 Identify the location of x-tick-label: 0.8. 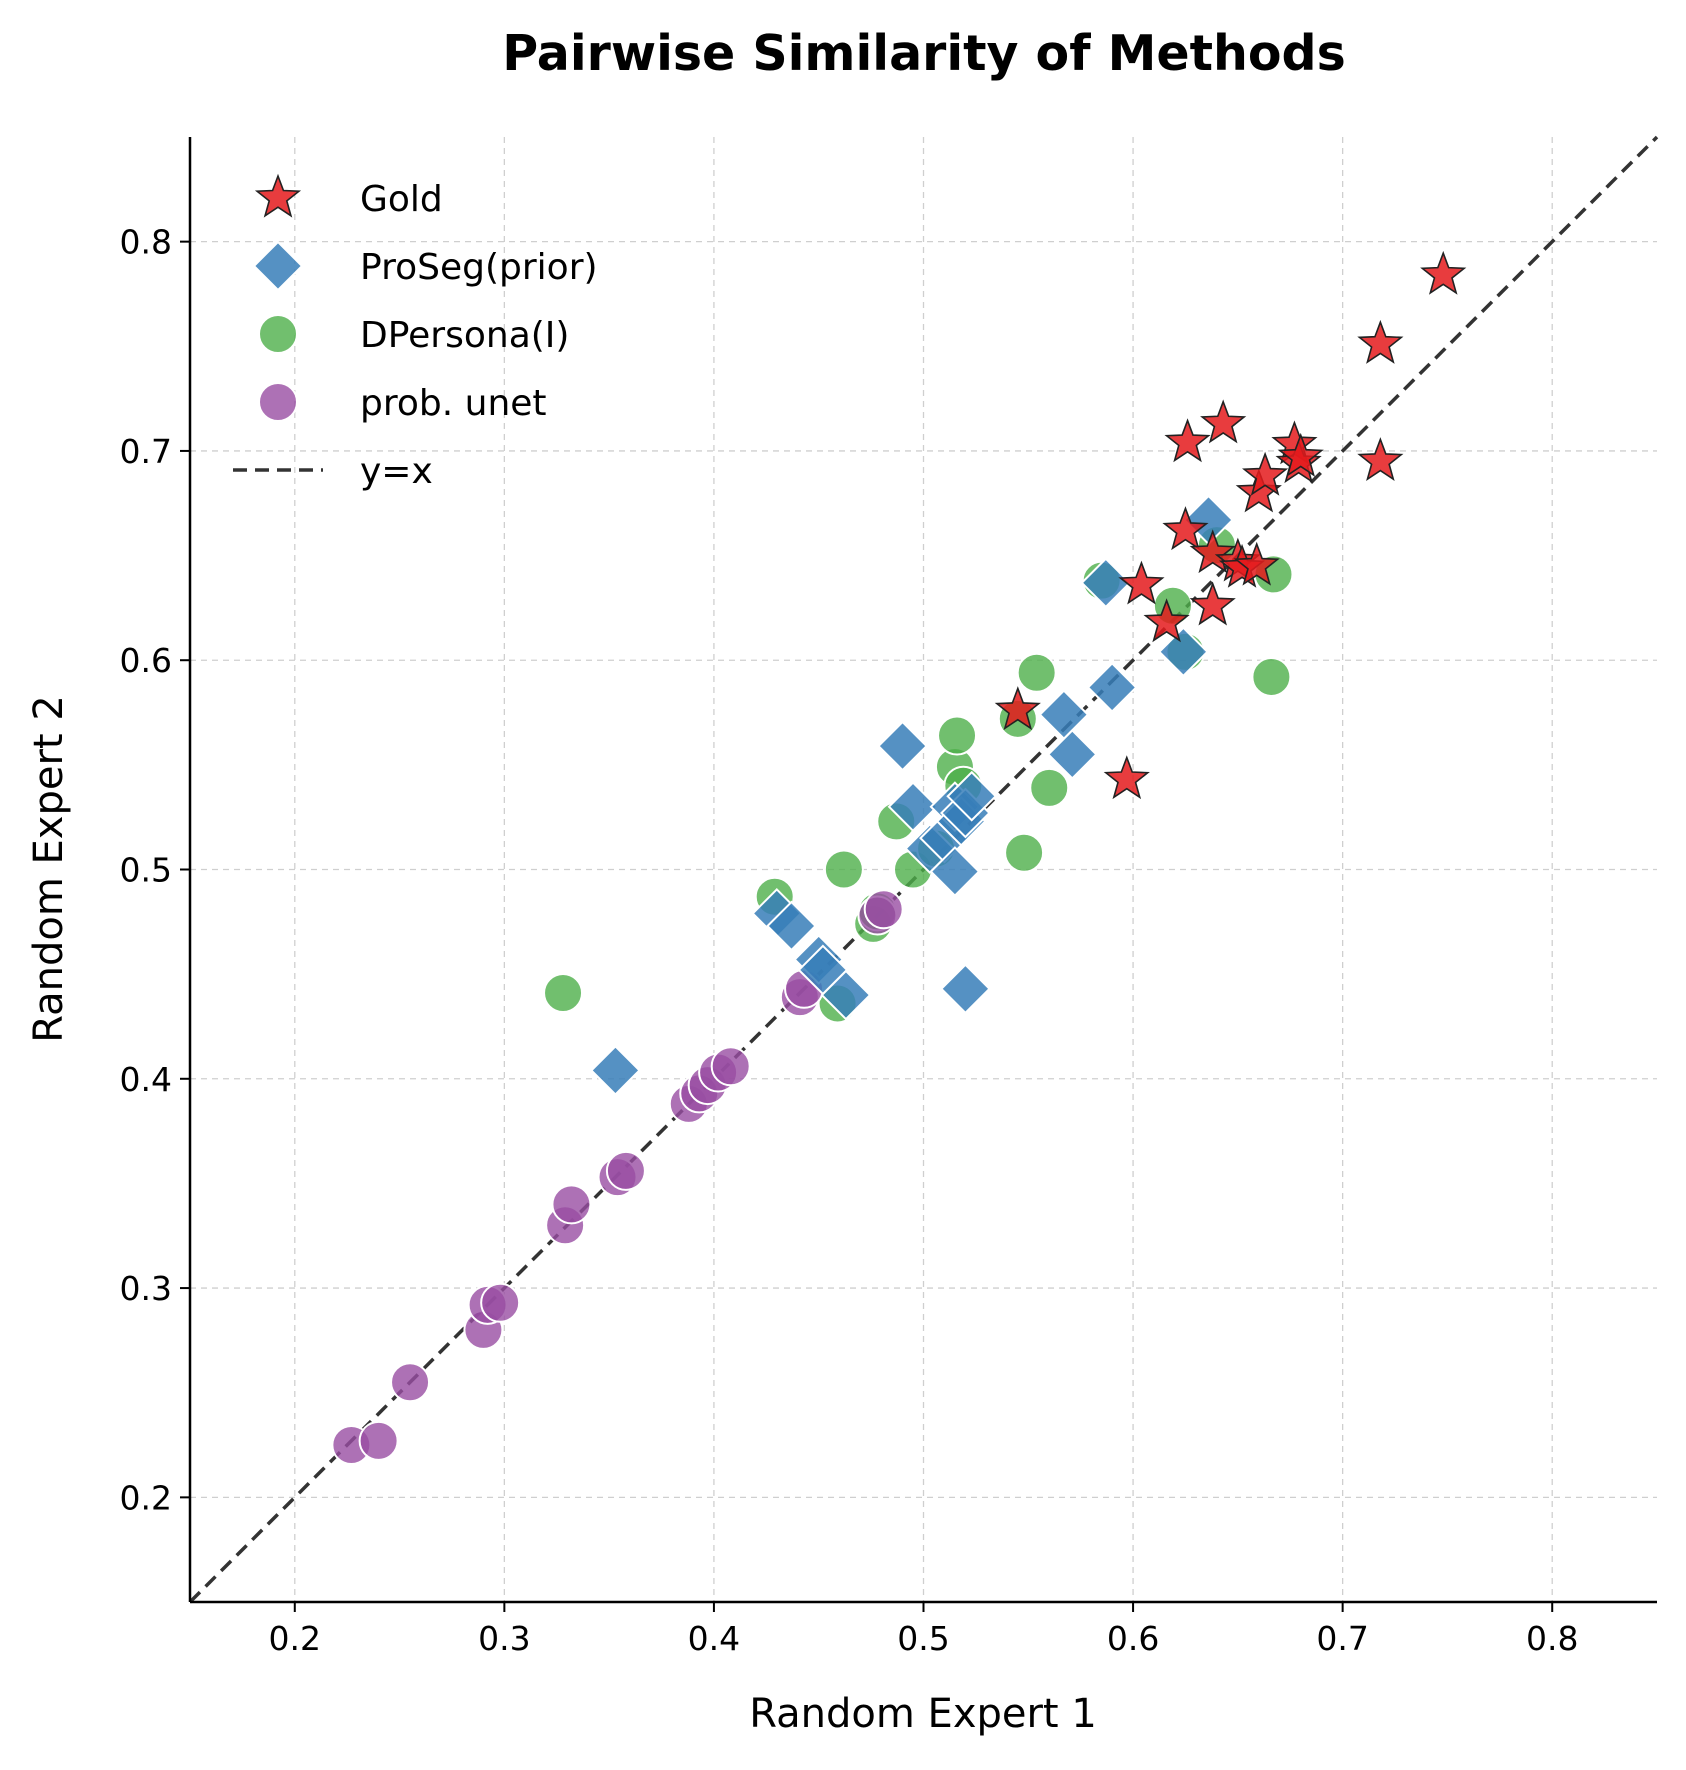
(1552, 1638).